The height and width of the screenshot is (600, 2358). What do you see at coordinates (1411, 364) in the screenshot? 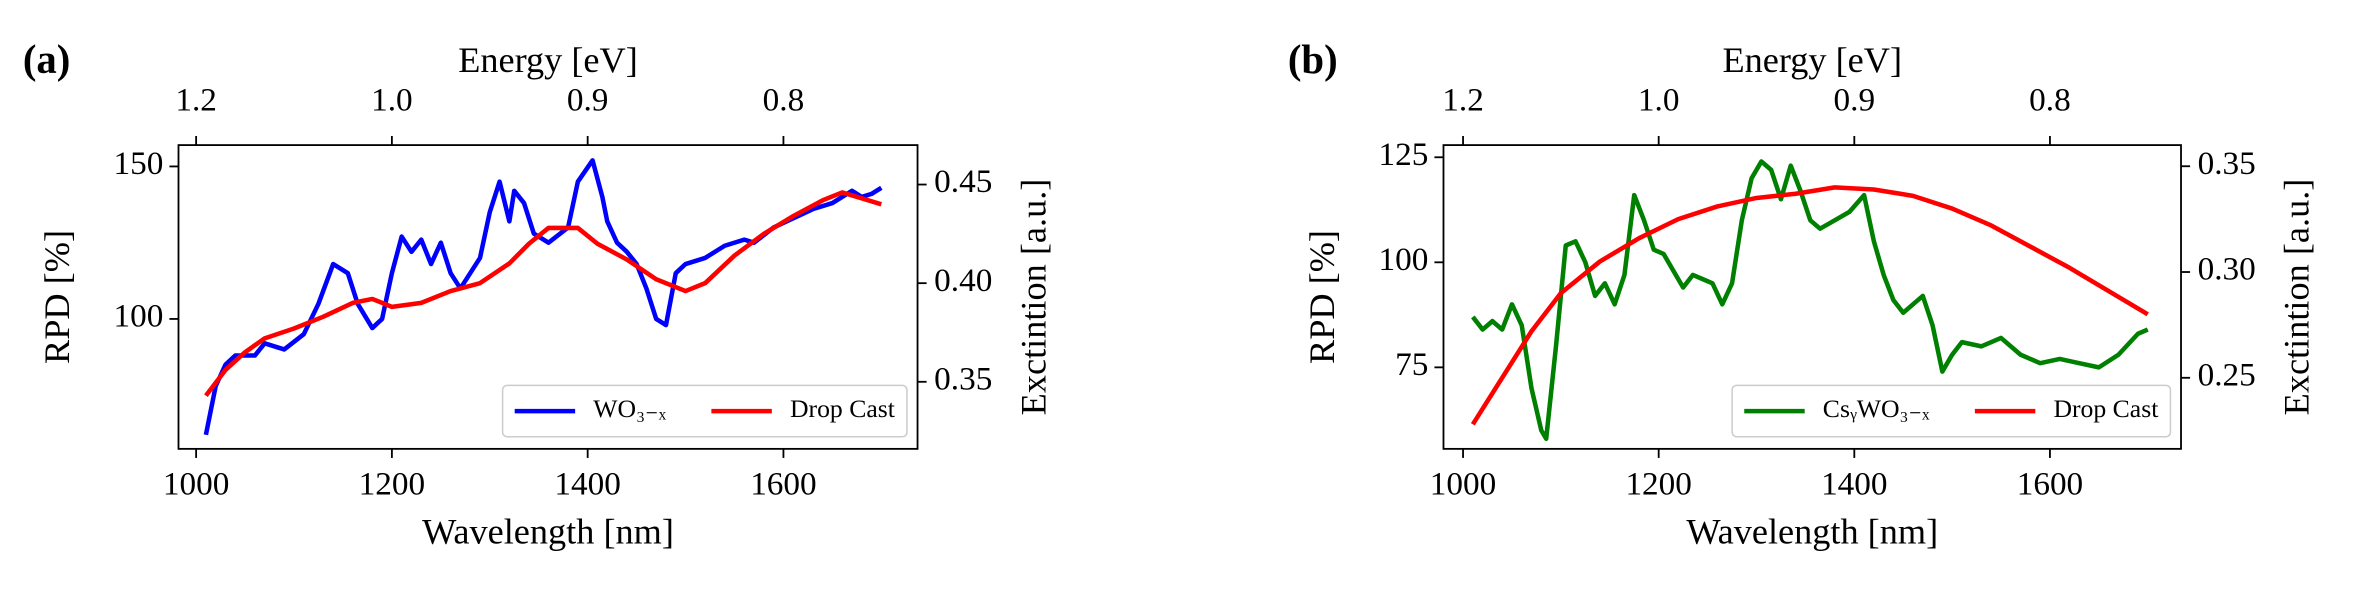
I see `y-tick-label: 75` at bounding box center [1411, 364].